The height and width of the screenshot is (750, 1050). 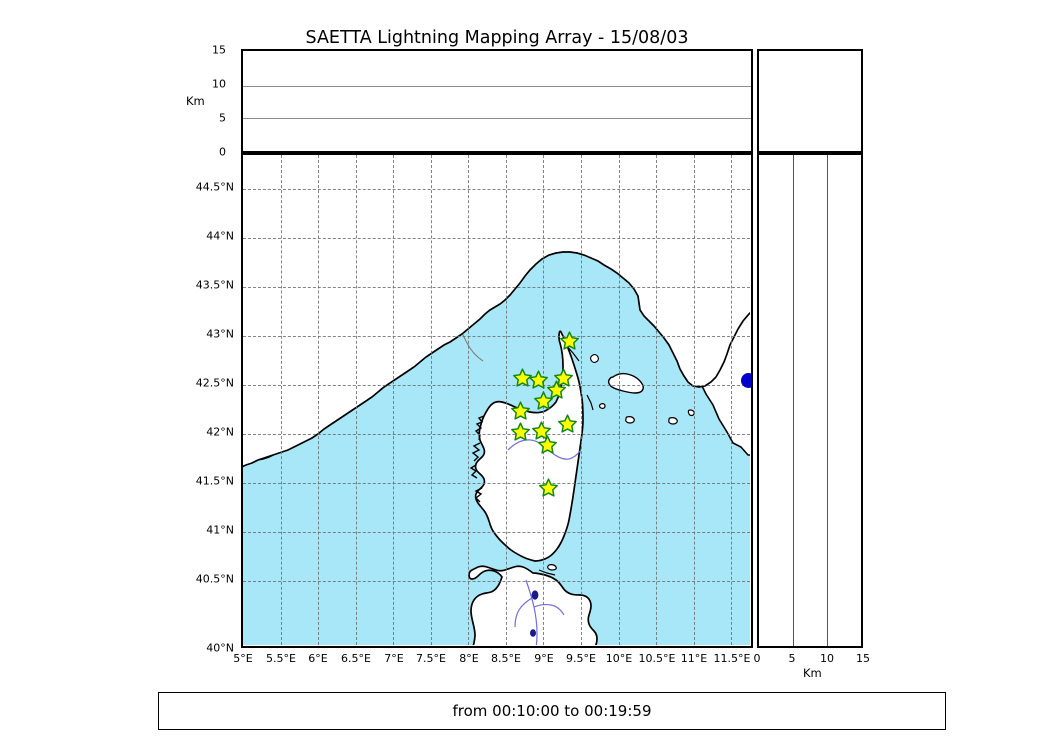 I want to click on lon-gridline-10E, so click(x=619, y=400).